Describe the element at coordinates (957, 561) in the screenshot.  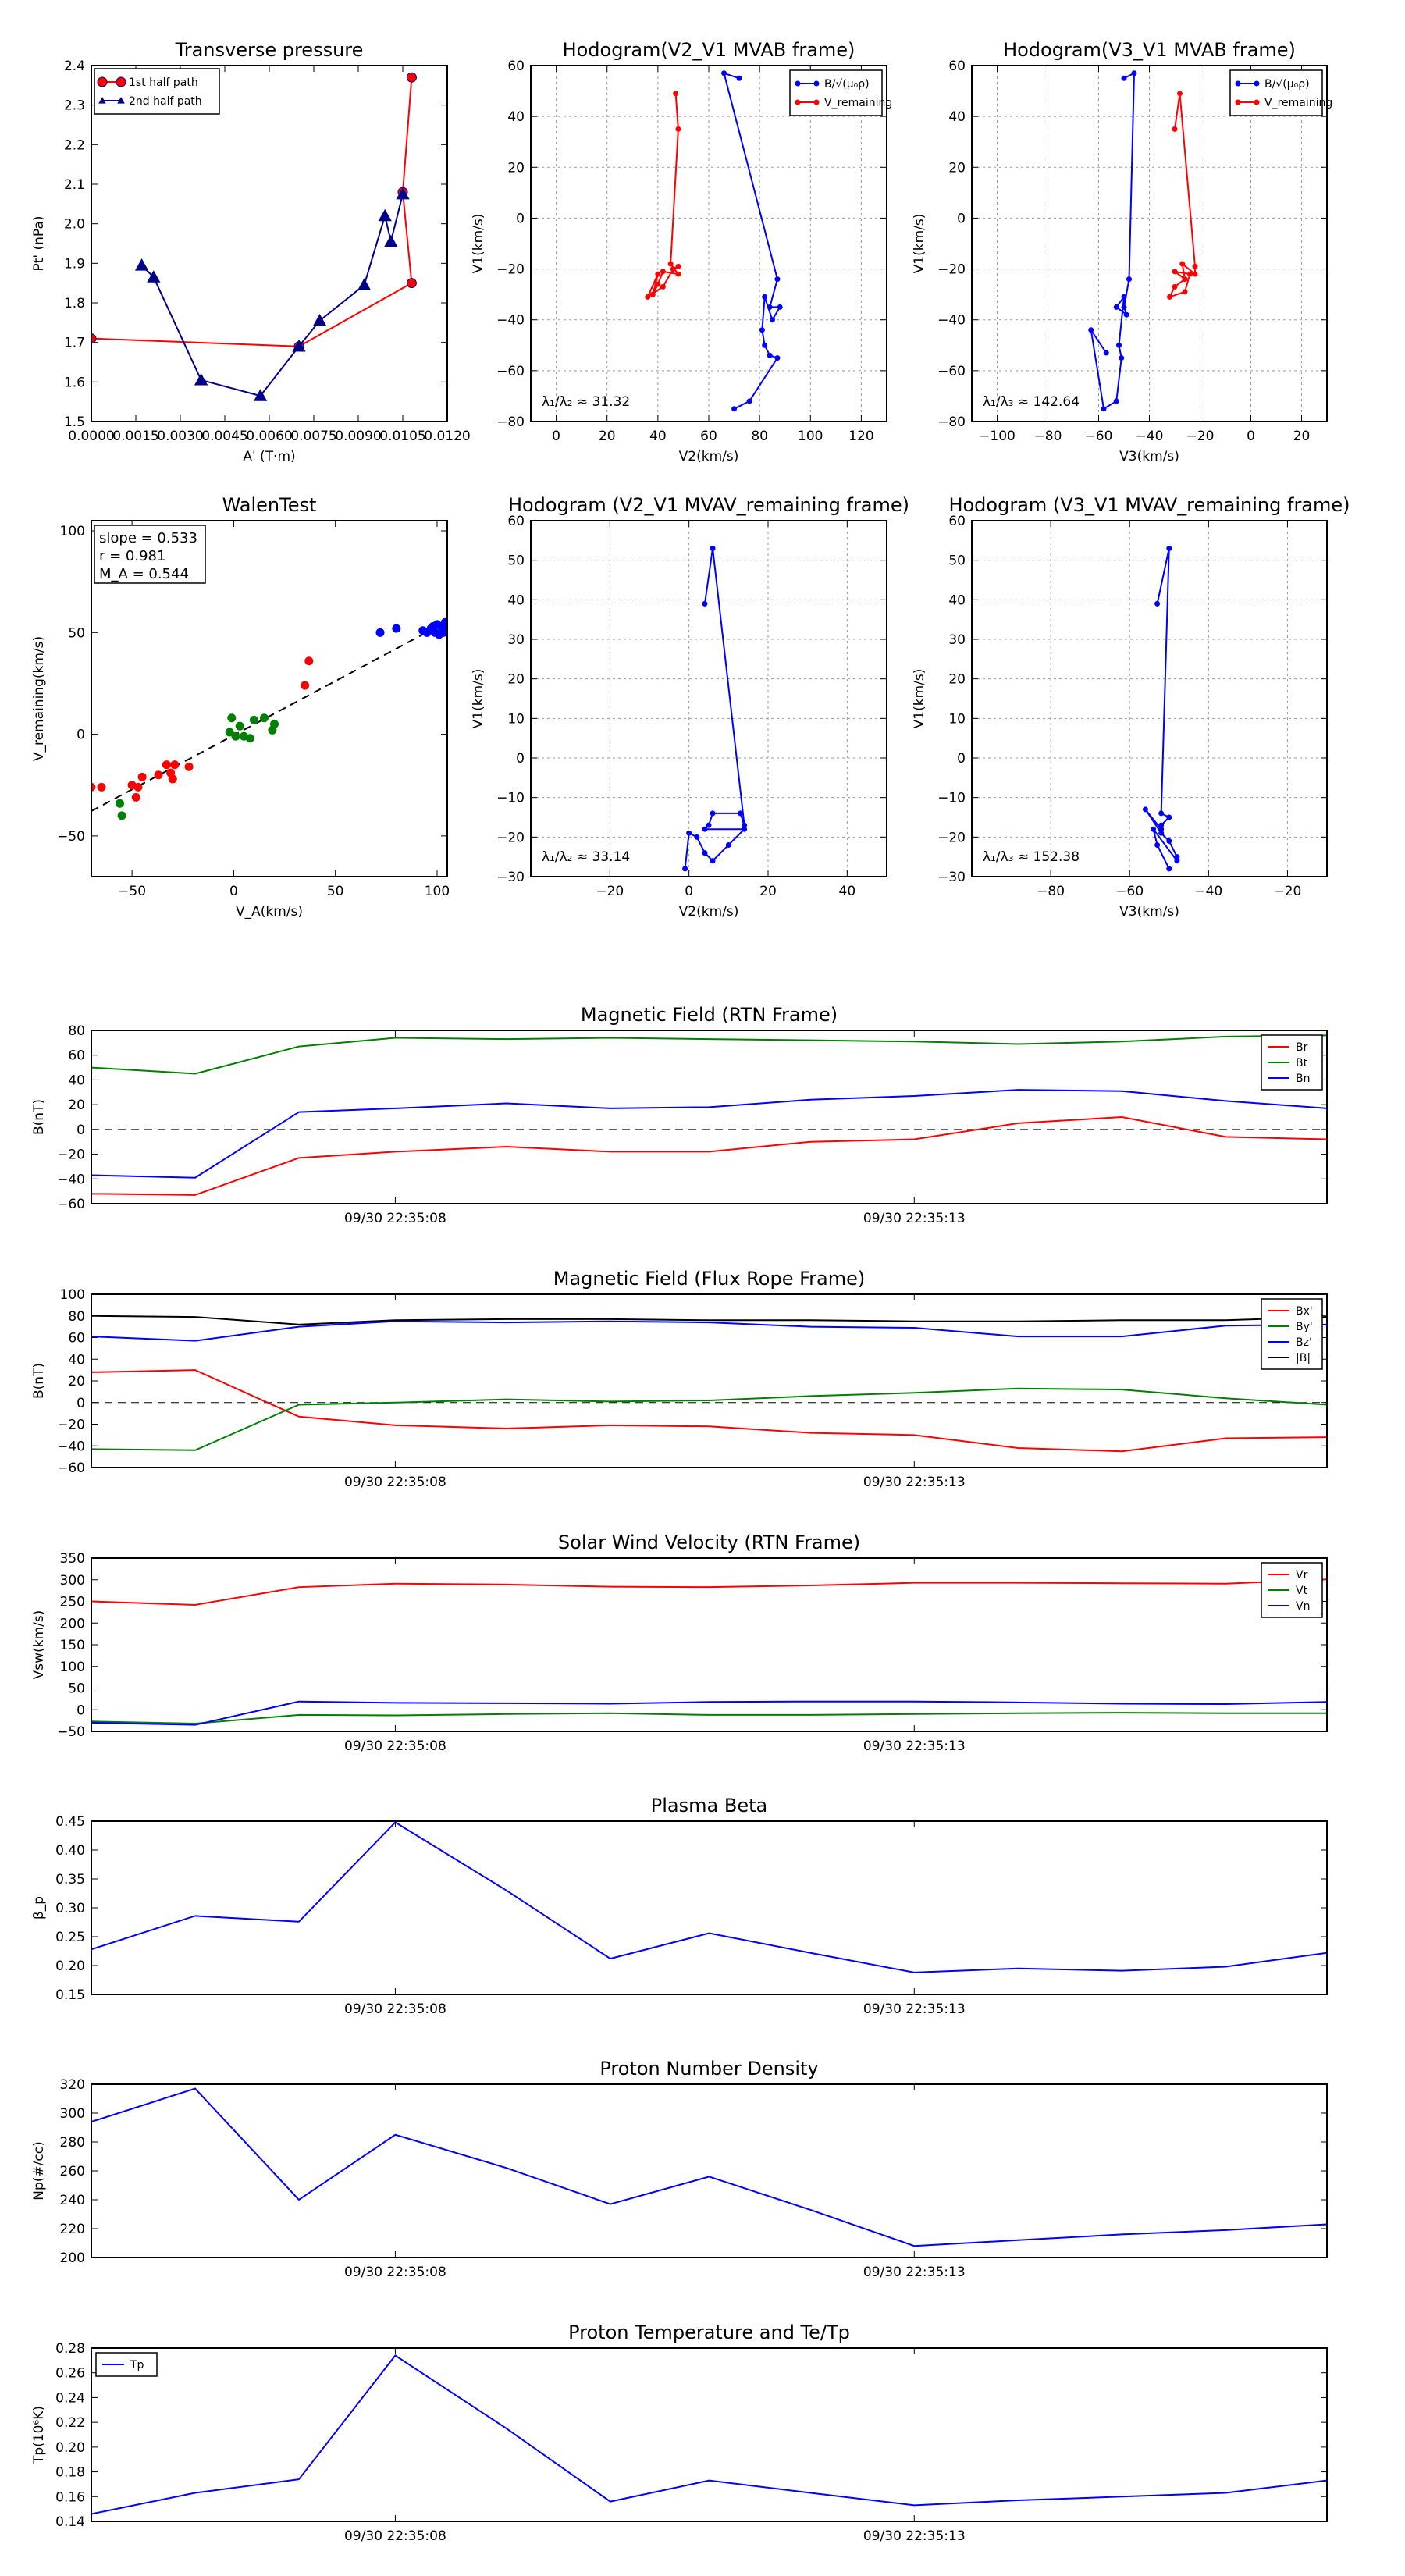
I see `y-tick-label-hodo4-8: 50` at that location.